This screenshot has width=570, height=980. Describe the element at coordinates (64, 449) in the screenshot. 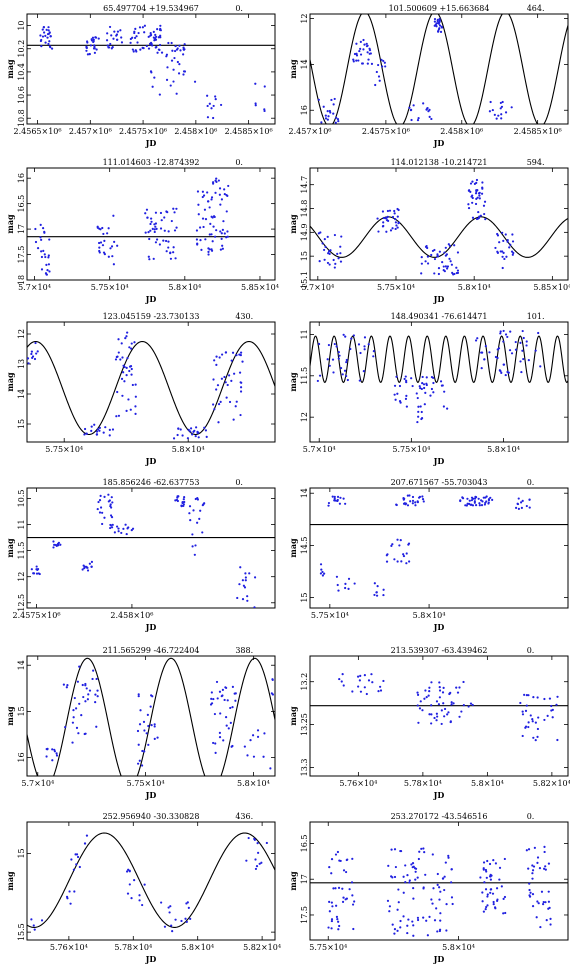

I see `x-tick-label: 5.75×10⁴` at that location.